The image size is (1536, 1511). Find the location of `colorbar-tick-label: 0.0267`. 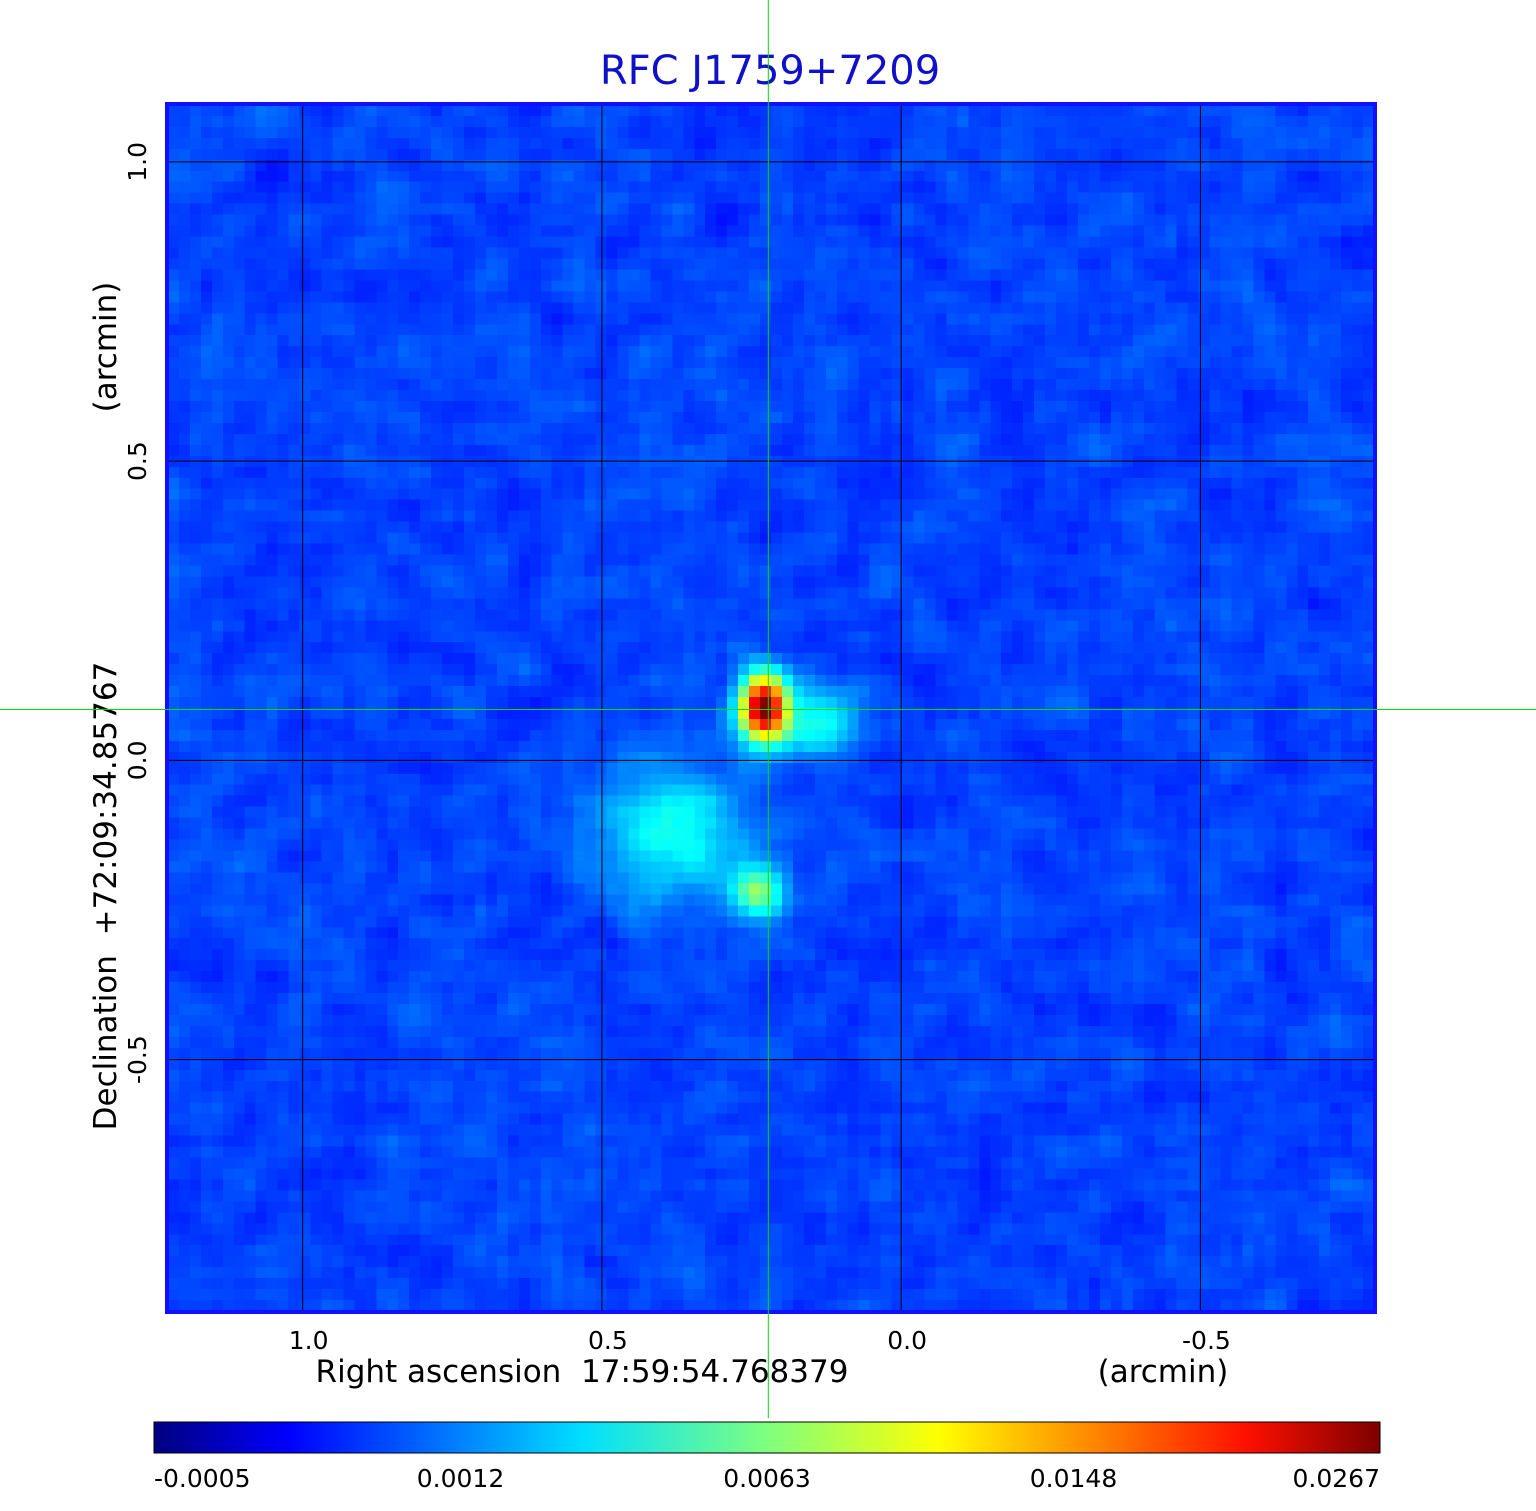

colorbar-tick-label: 0.0267 is located at coordinates (1336, 1478).